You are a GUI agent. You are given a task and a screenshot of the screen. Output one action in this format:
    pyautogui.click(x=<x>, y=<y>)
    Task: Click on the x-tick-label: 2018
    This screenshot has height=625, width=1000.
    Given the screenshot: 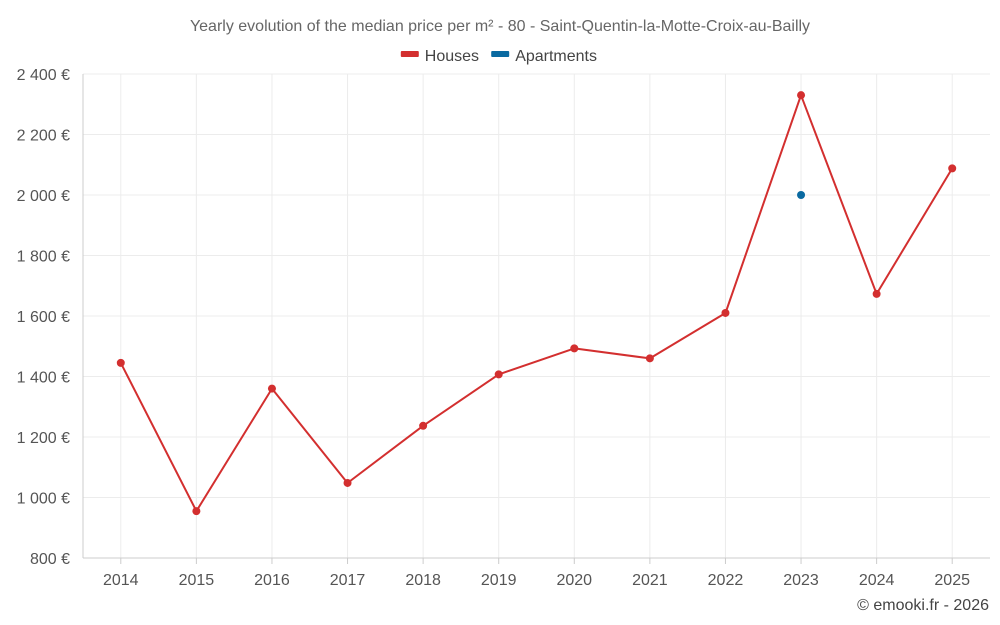 What is the action you would take?
    pyautogui.click(x=423, y=580)
    